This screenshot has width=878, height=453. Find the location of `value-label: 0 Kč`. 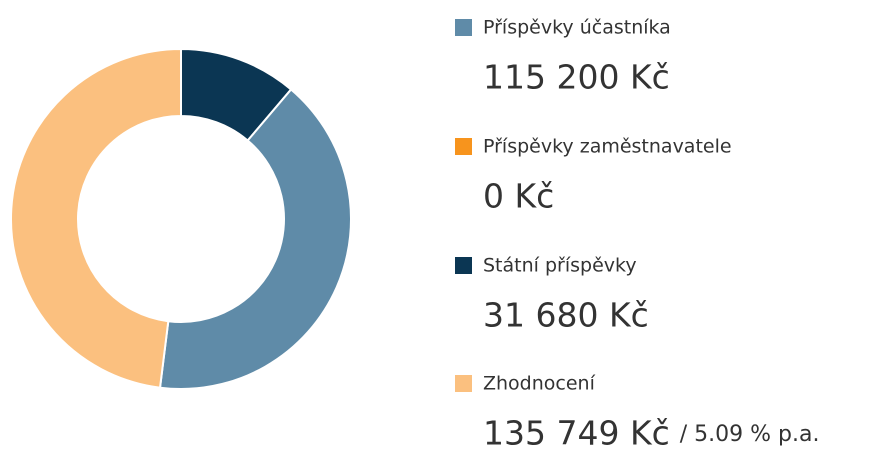

value-label: 0 Kč is located at coordinates (518, 196).